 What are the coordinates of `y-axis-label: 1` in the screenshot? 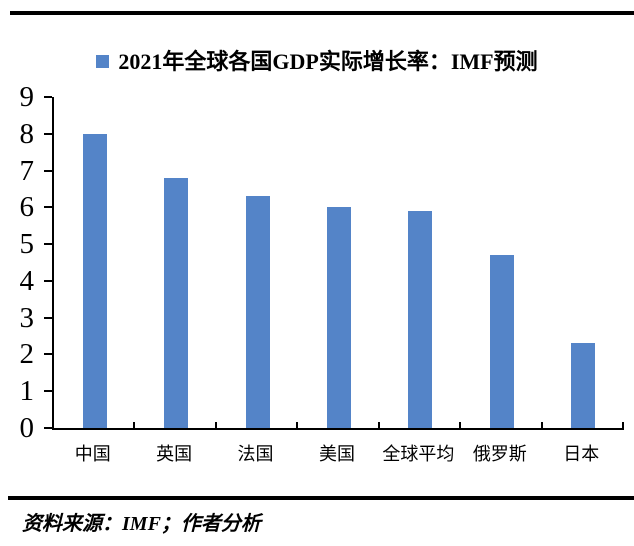 It's located at (27, 391).